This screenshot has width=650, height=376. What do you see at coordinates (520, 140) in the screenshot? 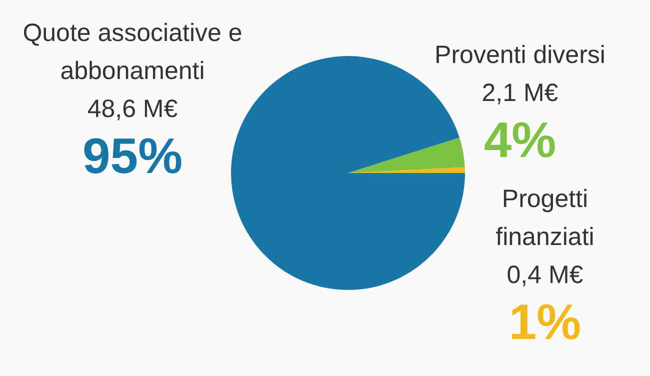
I see `text: 4%` at bounding box center [520, 140].